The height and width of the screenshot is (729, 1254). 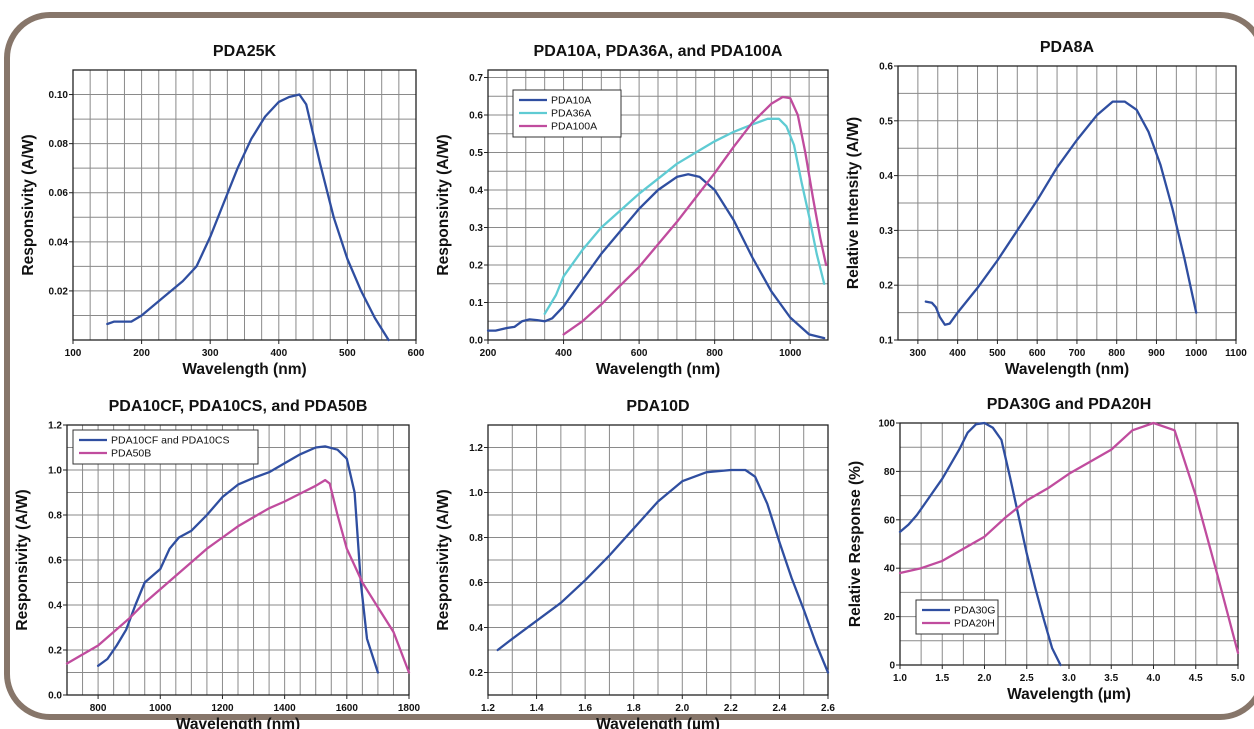 I want to click on y-tick-label: 0.8, so click(x=476, y=538).